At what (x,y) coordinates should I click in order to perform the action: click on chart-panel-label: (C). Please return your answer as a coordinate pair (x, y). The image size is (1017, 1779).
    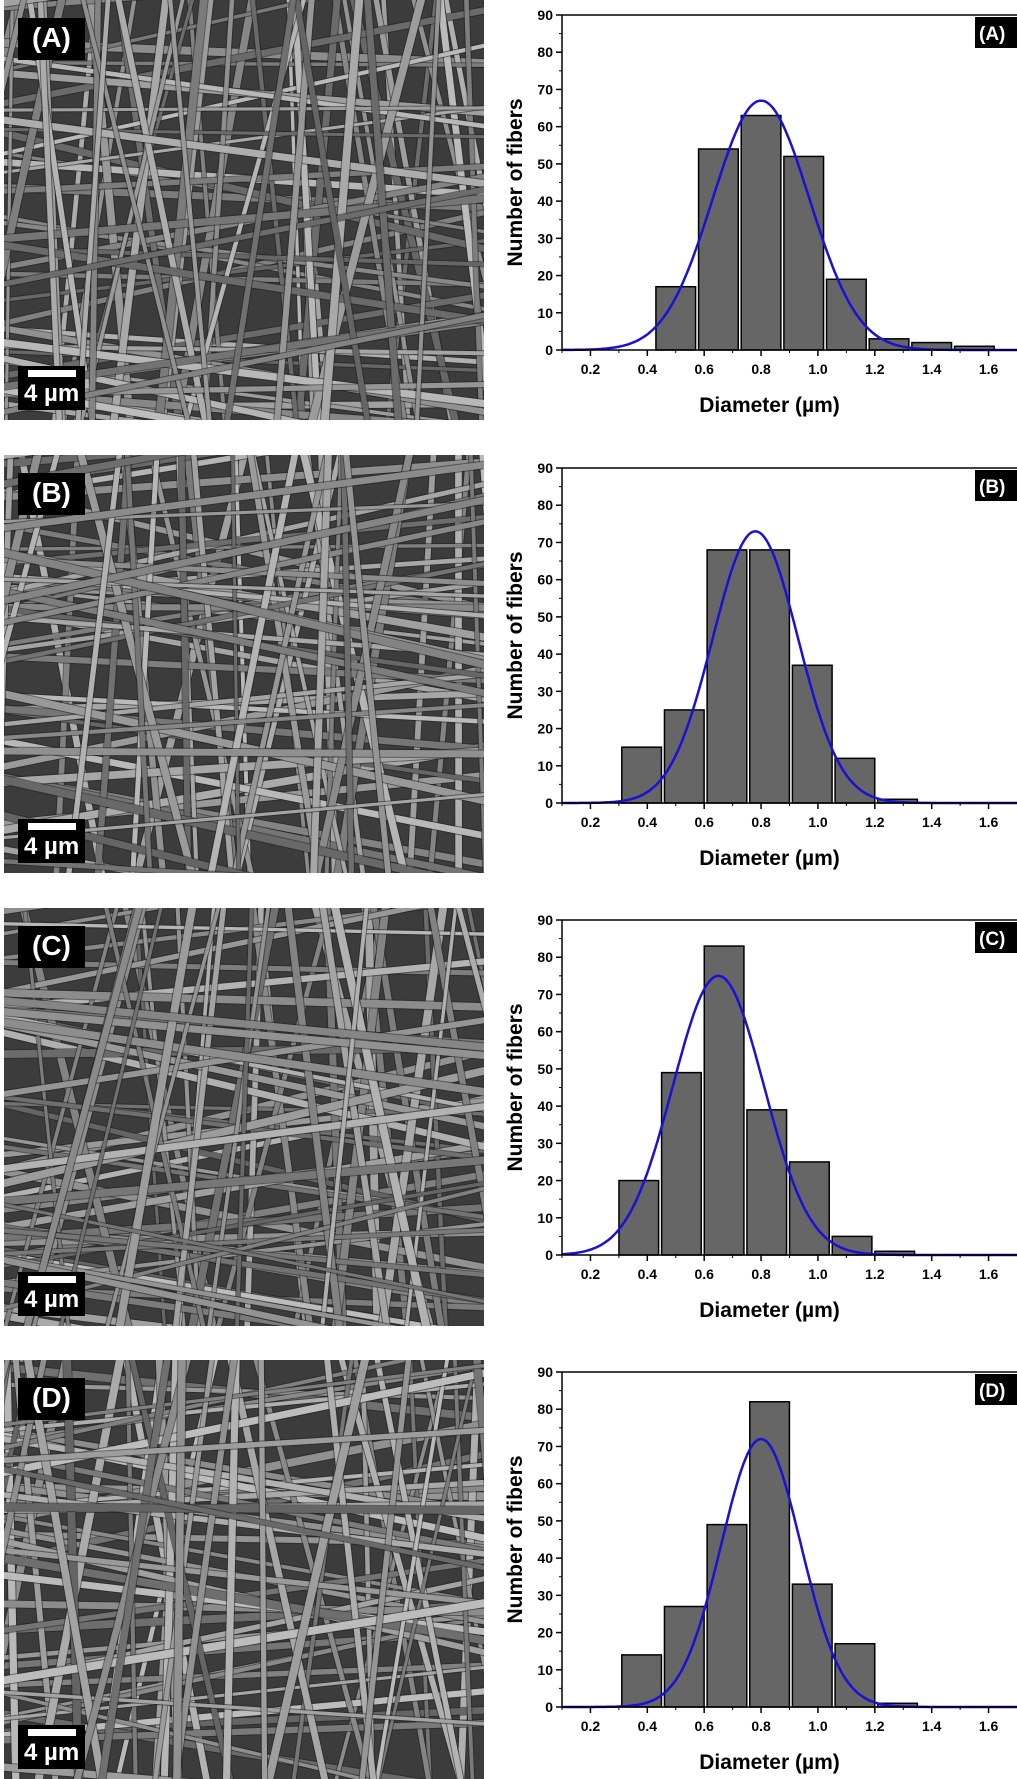
    Looking at the image, I should click on (992, 939).